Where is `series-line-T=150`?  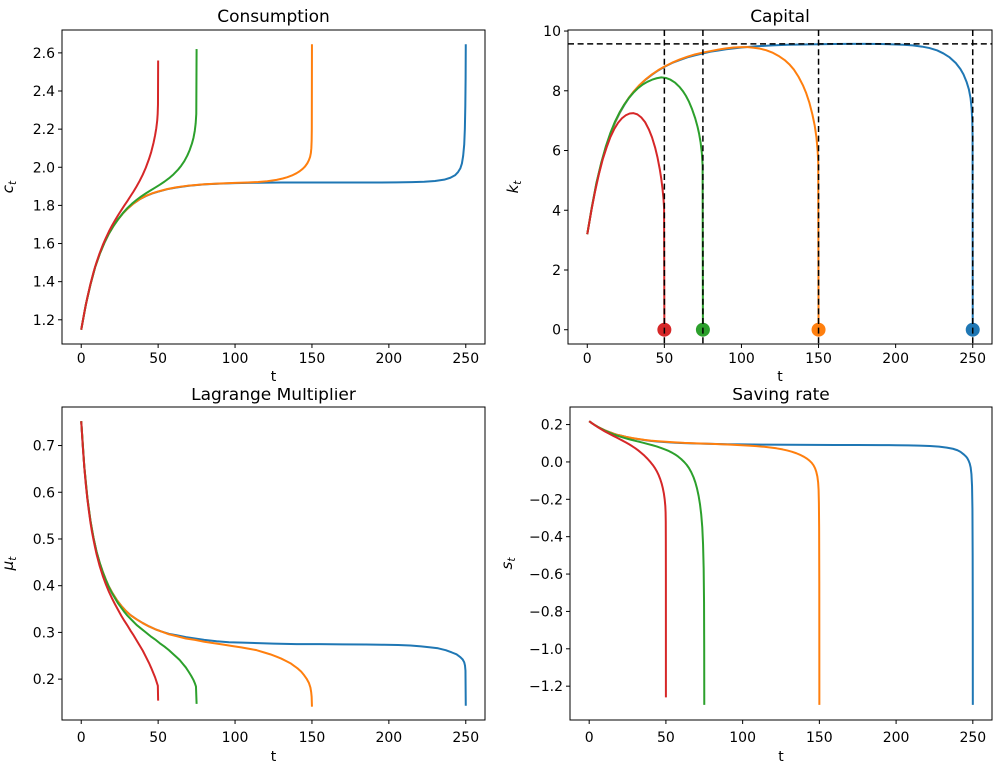 series-line-T=150 is located at coordinates (196, 564).